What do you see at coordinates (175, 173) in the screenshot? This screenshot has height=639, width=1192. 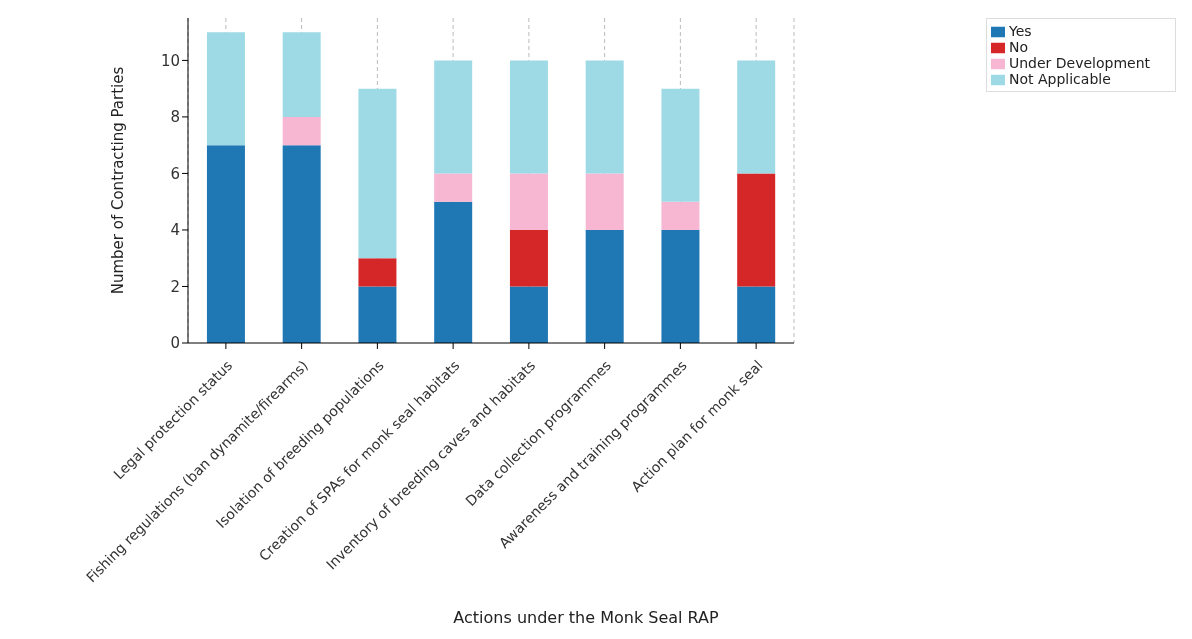 I see `y-tick-label: 6` at bounding box center [175, 173].